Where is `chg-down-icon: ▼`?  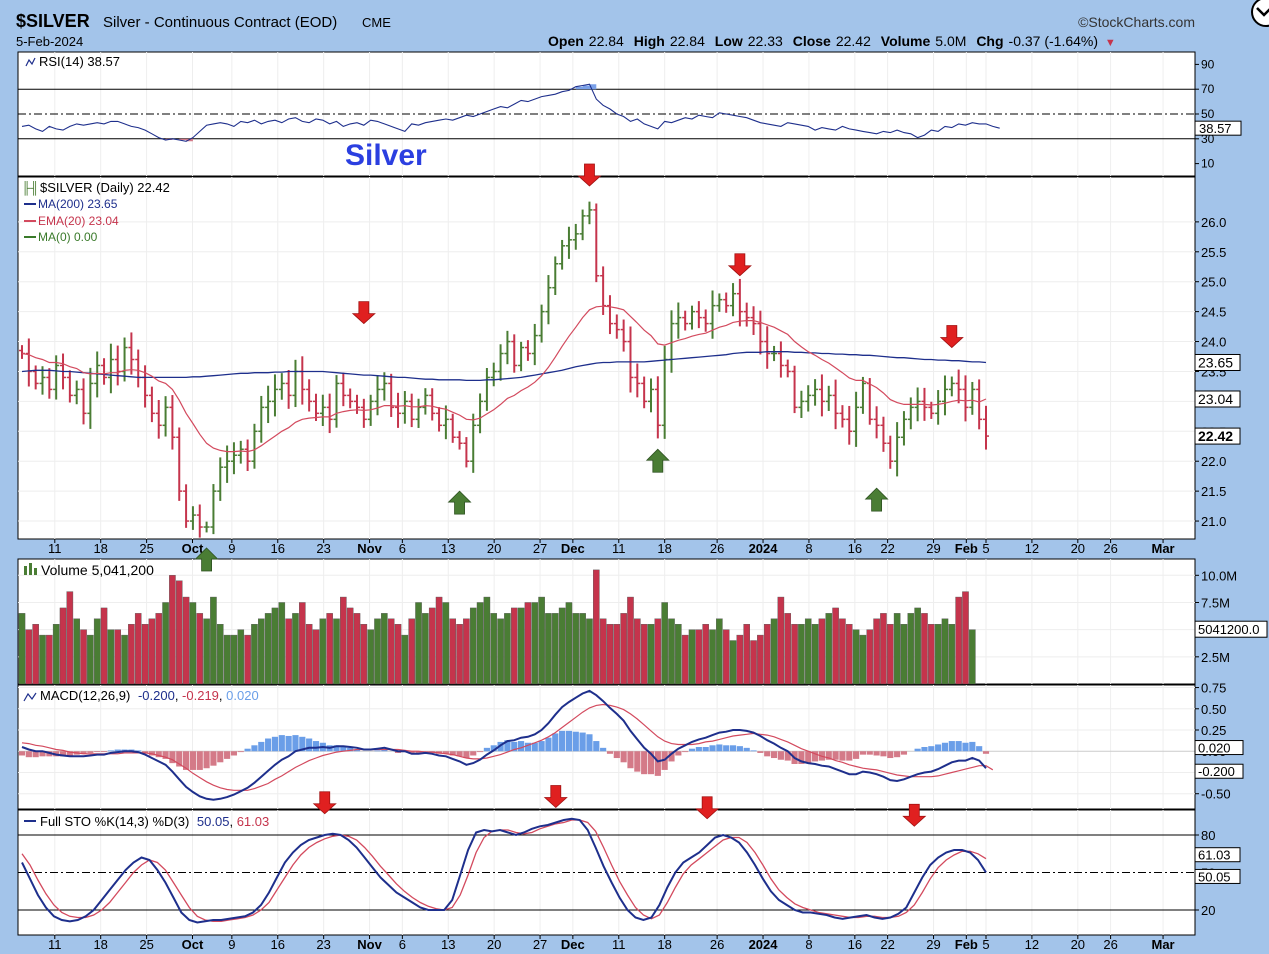
chg-down-icon: ▼ is located at coordinates (1110, 43).